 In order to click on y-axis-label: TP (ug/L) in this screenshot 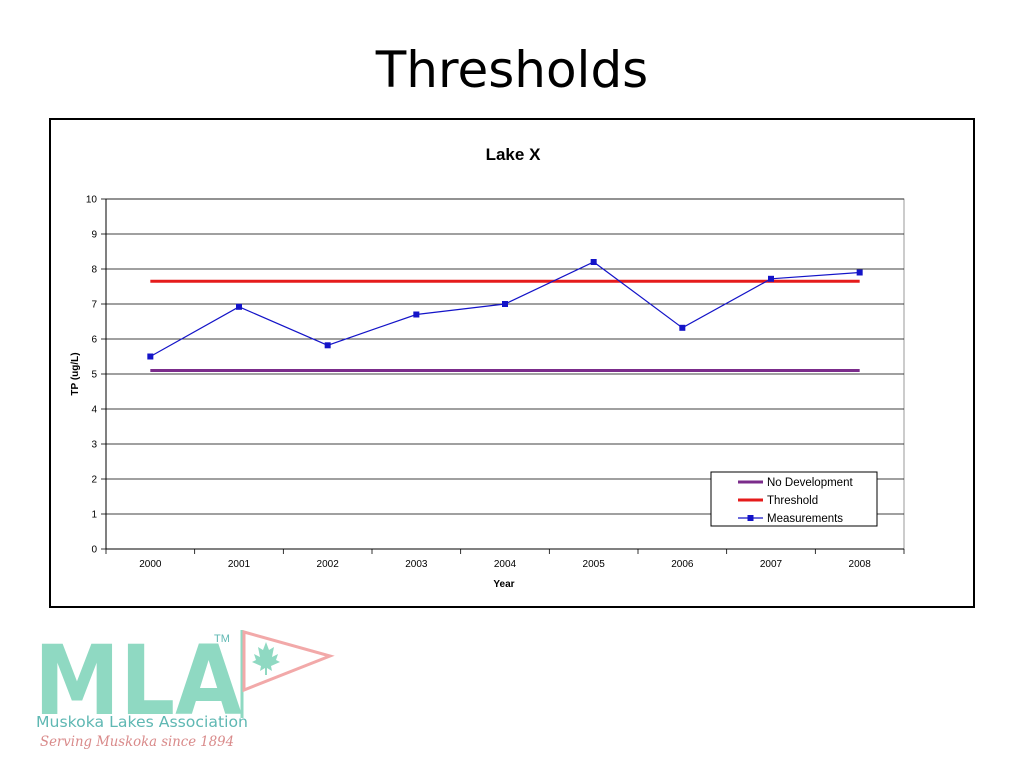, I will do `click(75, 373)`.